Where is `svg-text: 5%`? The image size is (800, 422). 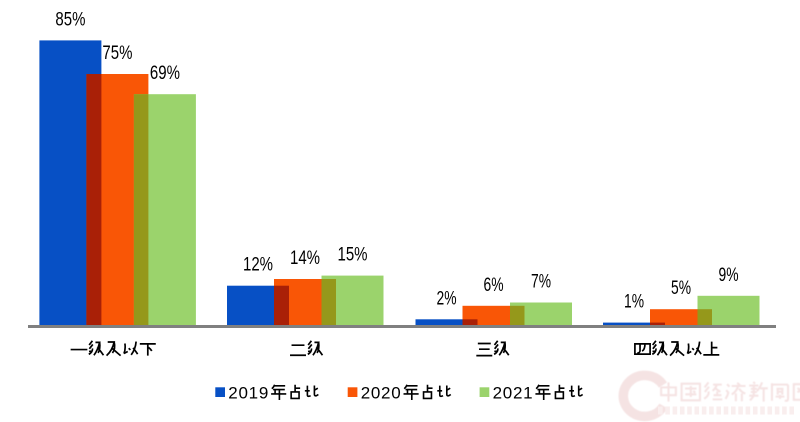 svg-text: 5% is located at coordinates (681, 288).